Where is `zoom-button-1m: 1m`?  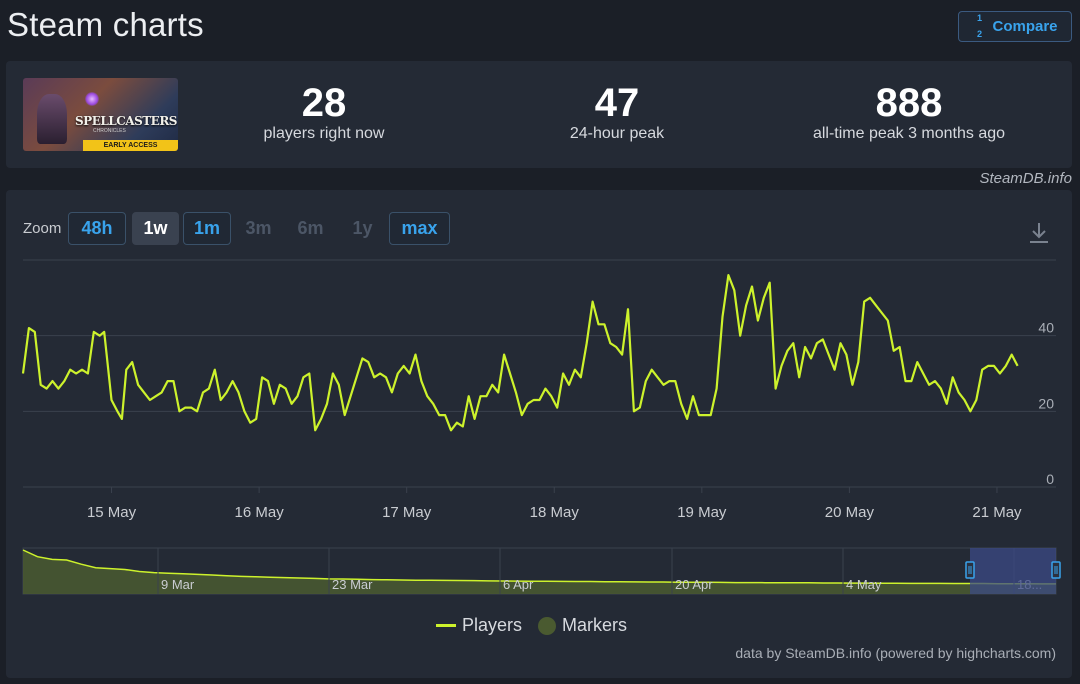 zoom-button-1m: 1m is located at coordinates (207, 228).